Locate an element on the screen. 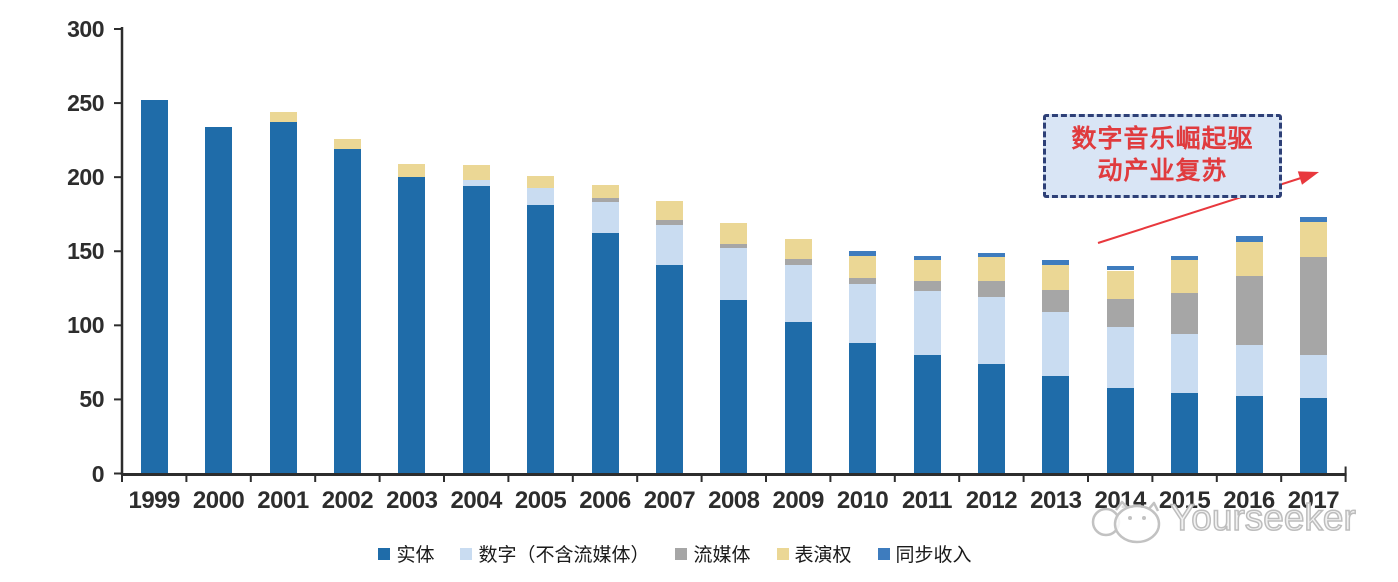 The width and height of the screenshot is (1398, 582). x-axis-tick-label: 2015 is located at coordinates (1184, 500).